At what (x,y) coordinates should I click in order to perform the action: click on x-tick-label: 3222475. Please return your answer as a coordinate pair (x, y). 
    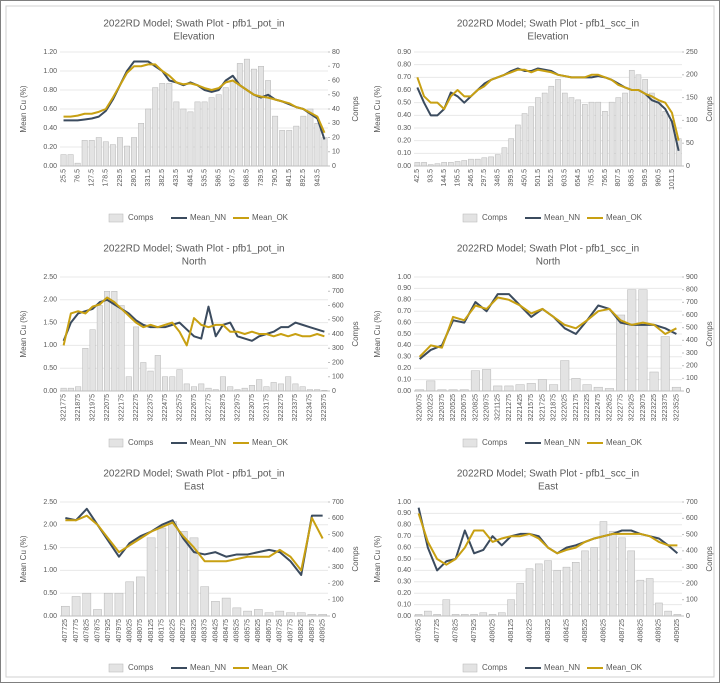
    Looking at the image, I should click on (165, 407).